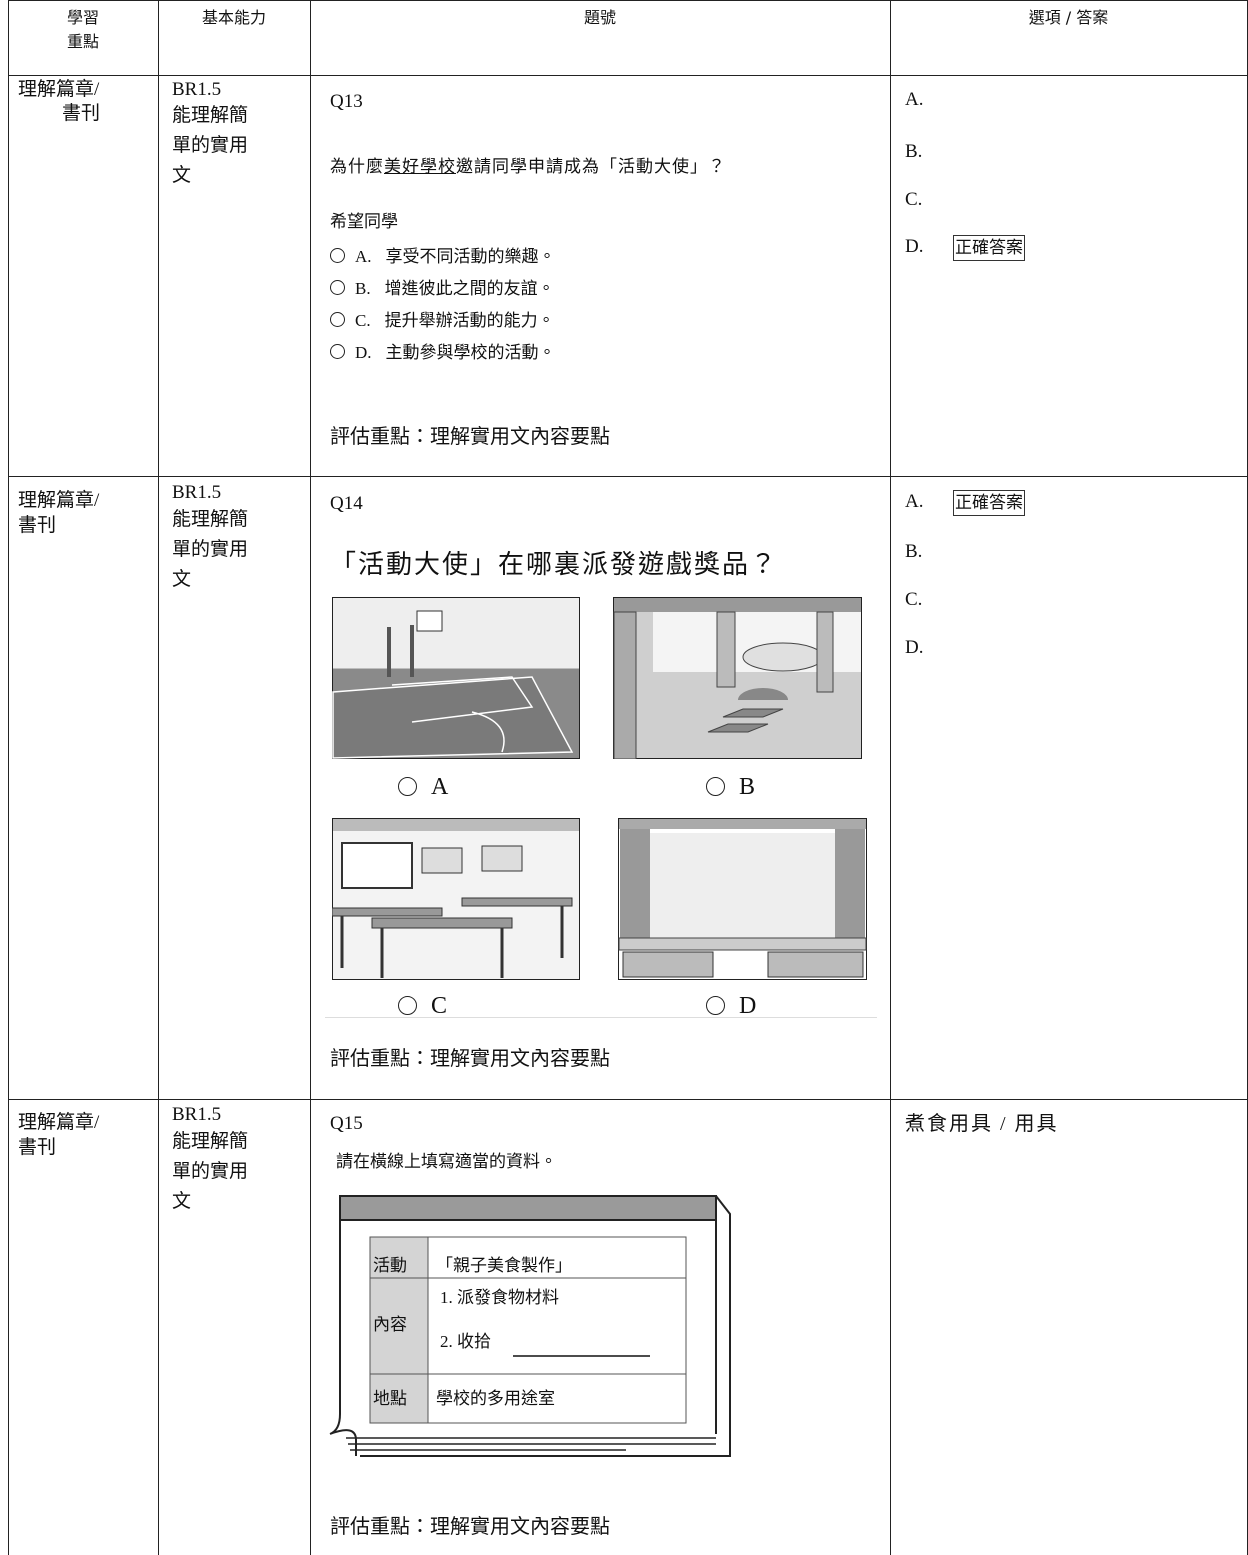 The height and width of the screenshot is (1555, 1248). Describe the element at coordinates (363, 288) in the screenshot. I see `letter: B.` at that location.